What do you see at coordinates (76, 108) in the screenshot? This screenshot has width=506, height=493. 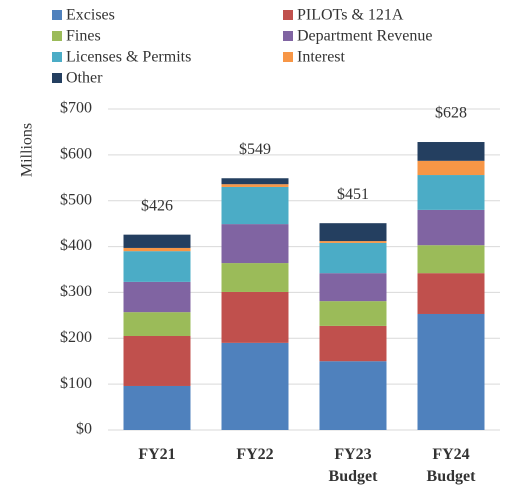 I see `y-tick-label: $700` at bounding box center [76, 108].